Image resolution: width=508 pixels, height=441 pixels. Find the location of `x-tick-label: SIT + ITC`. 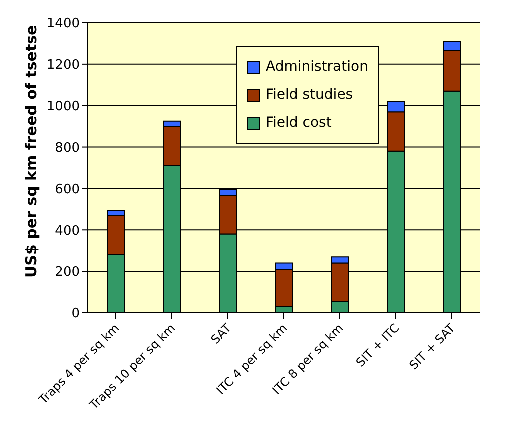

x-tick-label: SIT + ITC is located at coordinates (378, 345).